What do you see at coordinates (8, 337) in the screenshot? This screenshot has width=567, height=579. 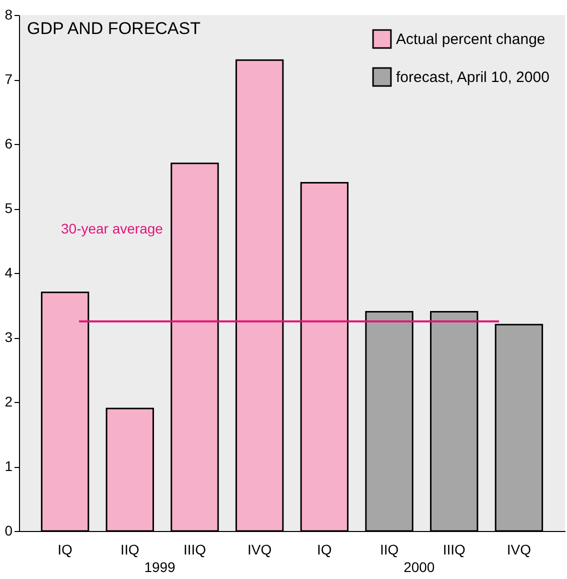 I see `y-tick-label: 3` at bounding box center [8, 337].